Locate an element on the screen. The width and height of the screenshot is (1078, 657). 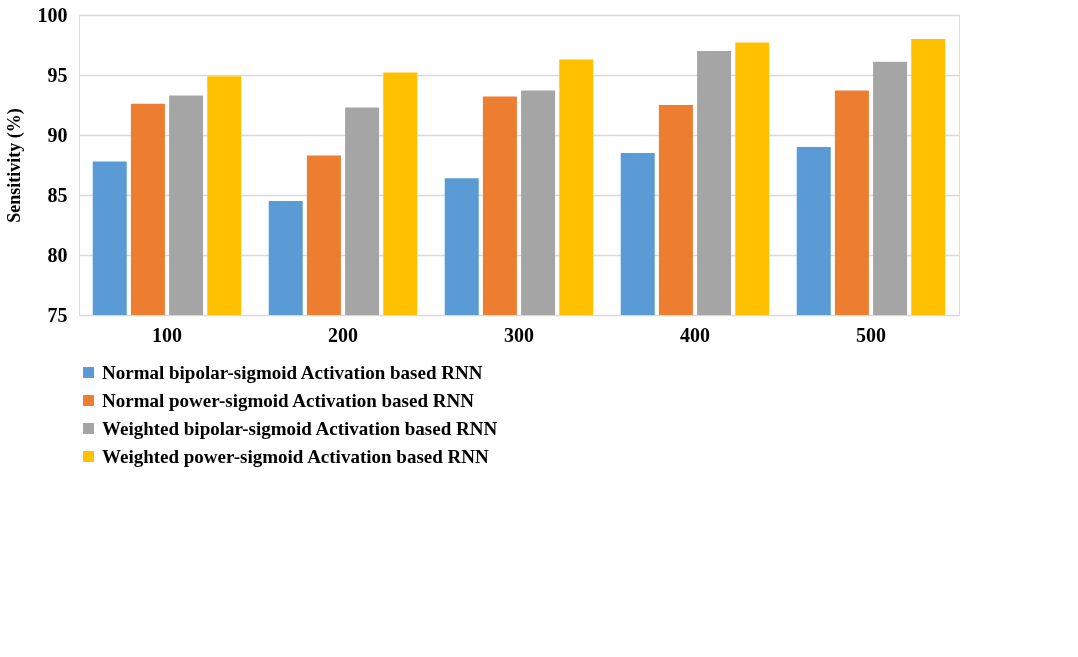
legend-label: Normal power-sigmoid Activation based RNN is located at coordinates (288, 400).